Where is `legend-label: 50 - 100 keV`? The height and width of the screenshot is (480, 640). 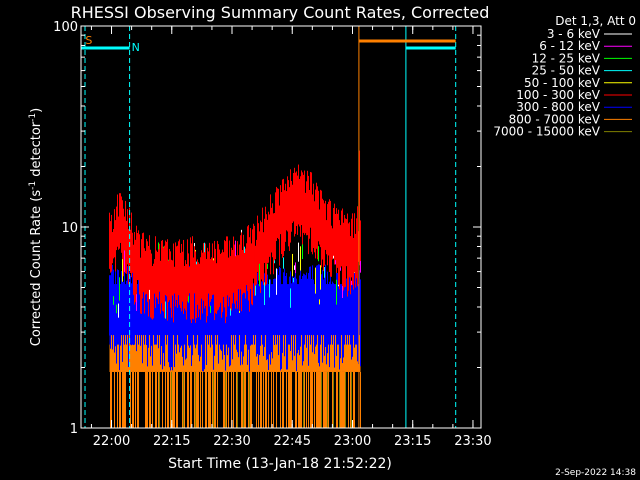 legend-label: 50 - 100 keV is located at coordinates (562, 83).